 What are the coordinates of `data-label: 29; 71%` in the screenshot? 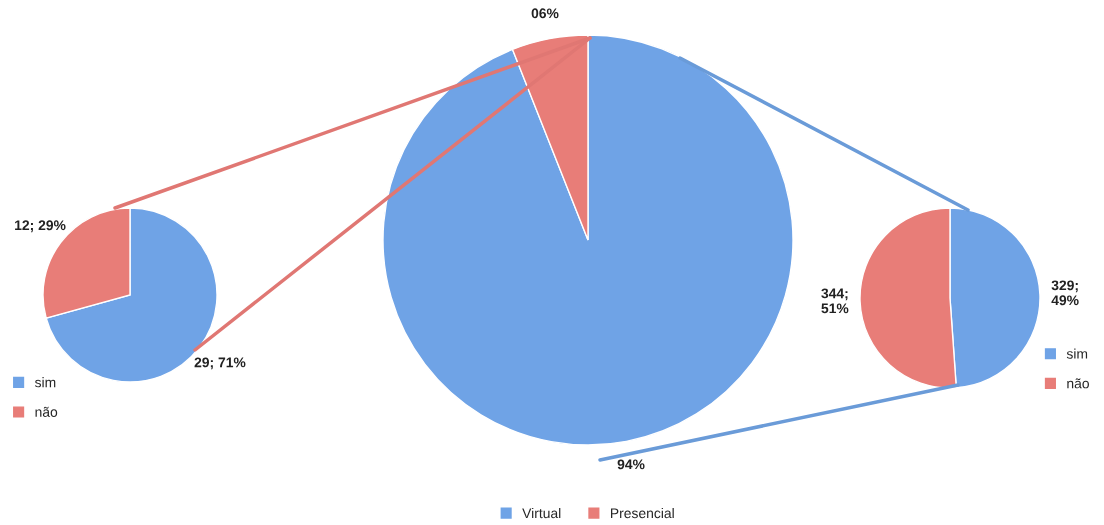 It's located at (220, 363).